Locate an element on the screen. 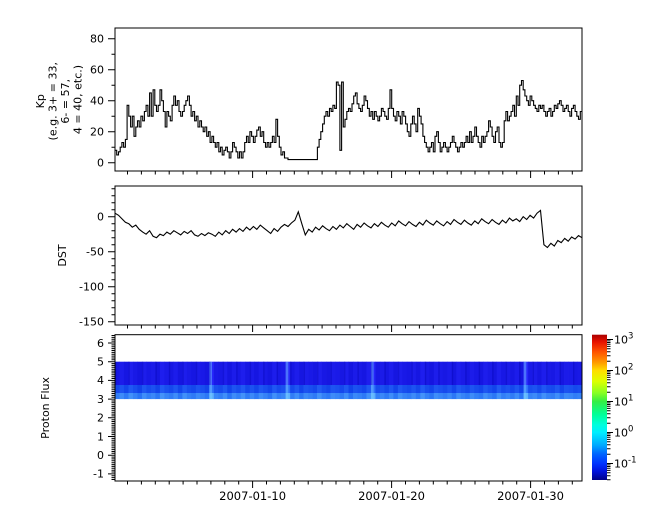  spectrogram-bright-streak is located at coordinates (287, 380).